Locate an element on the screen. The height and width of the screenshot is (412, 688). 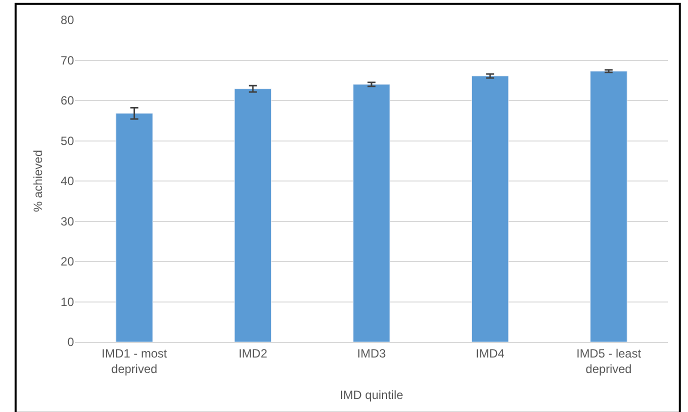
x-tick-label: IMD5 - least deprived is located at coordinates (609, 361).